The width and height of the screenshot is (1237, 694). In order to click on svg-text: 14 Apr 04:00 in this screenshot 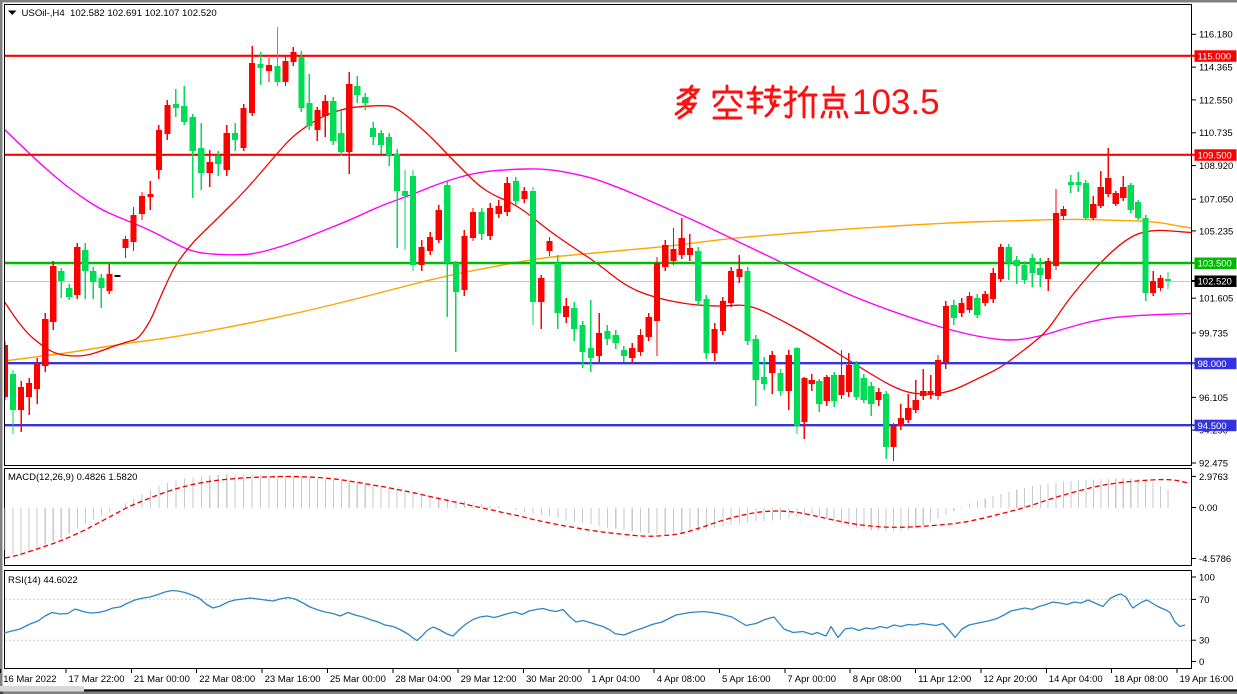, I will do `click(1076, 679)`.